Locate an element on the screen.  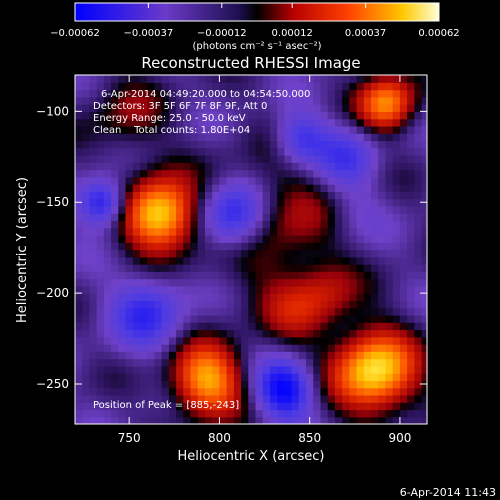
colorbar-tick-label: −0.00012 is located at coordinates (222, 33).